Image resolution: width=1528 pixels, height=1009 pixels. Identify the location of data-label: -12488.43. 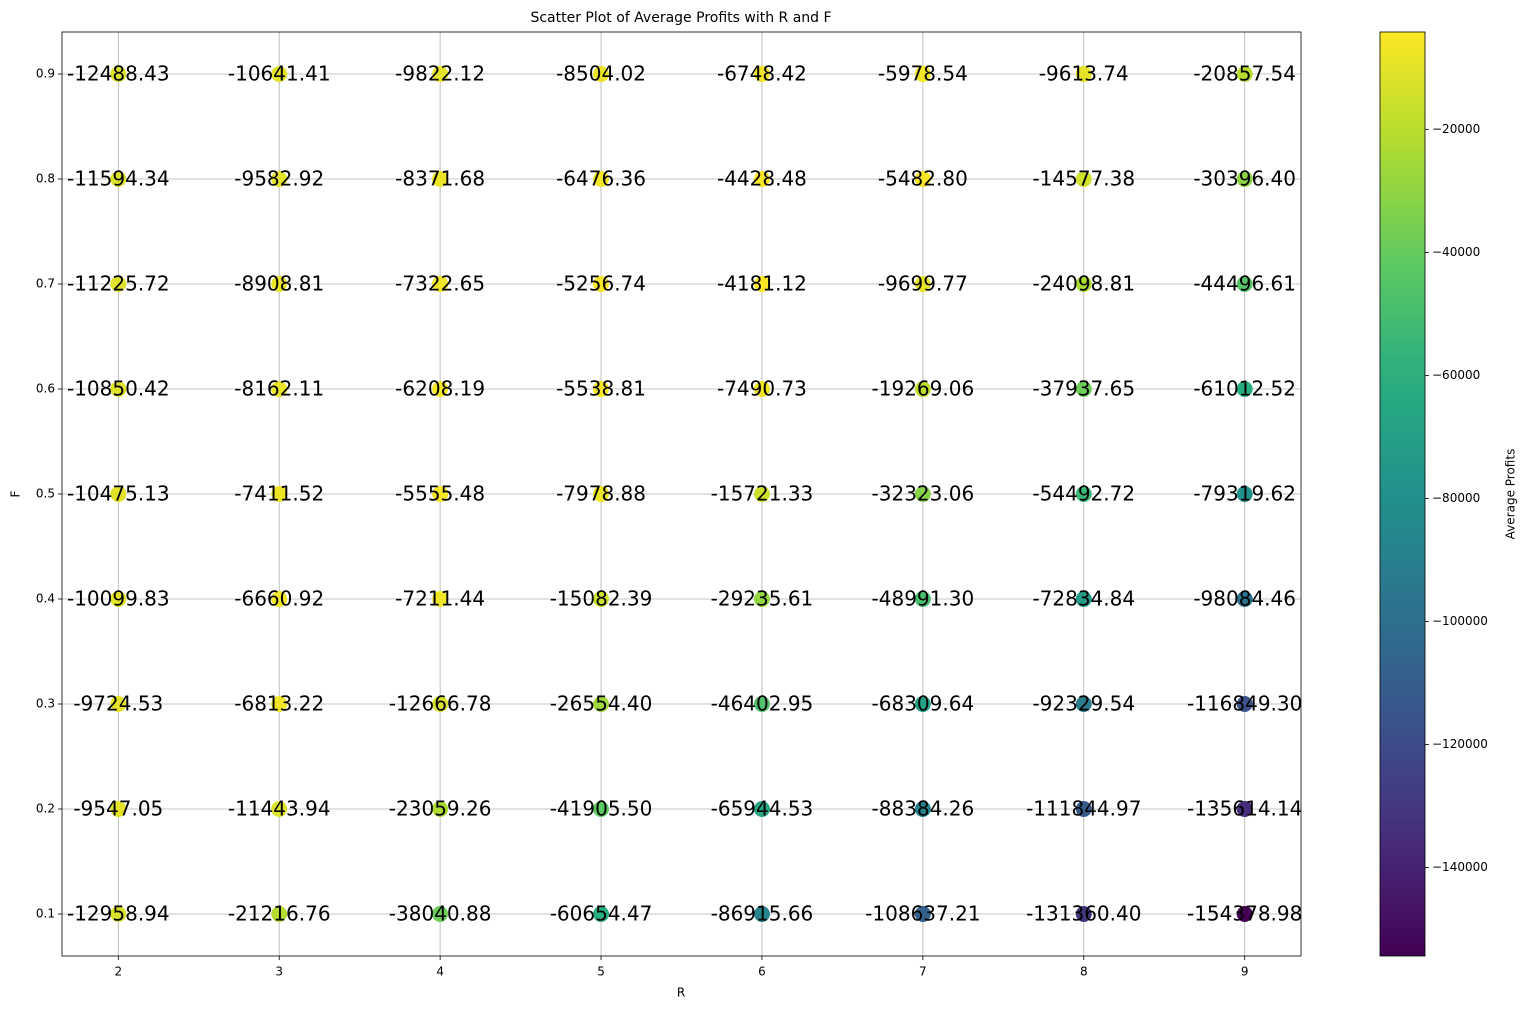
(118, 74).